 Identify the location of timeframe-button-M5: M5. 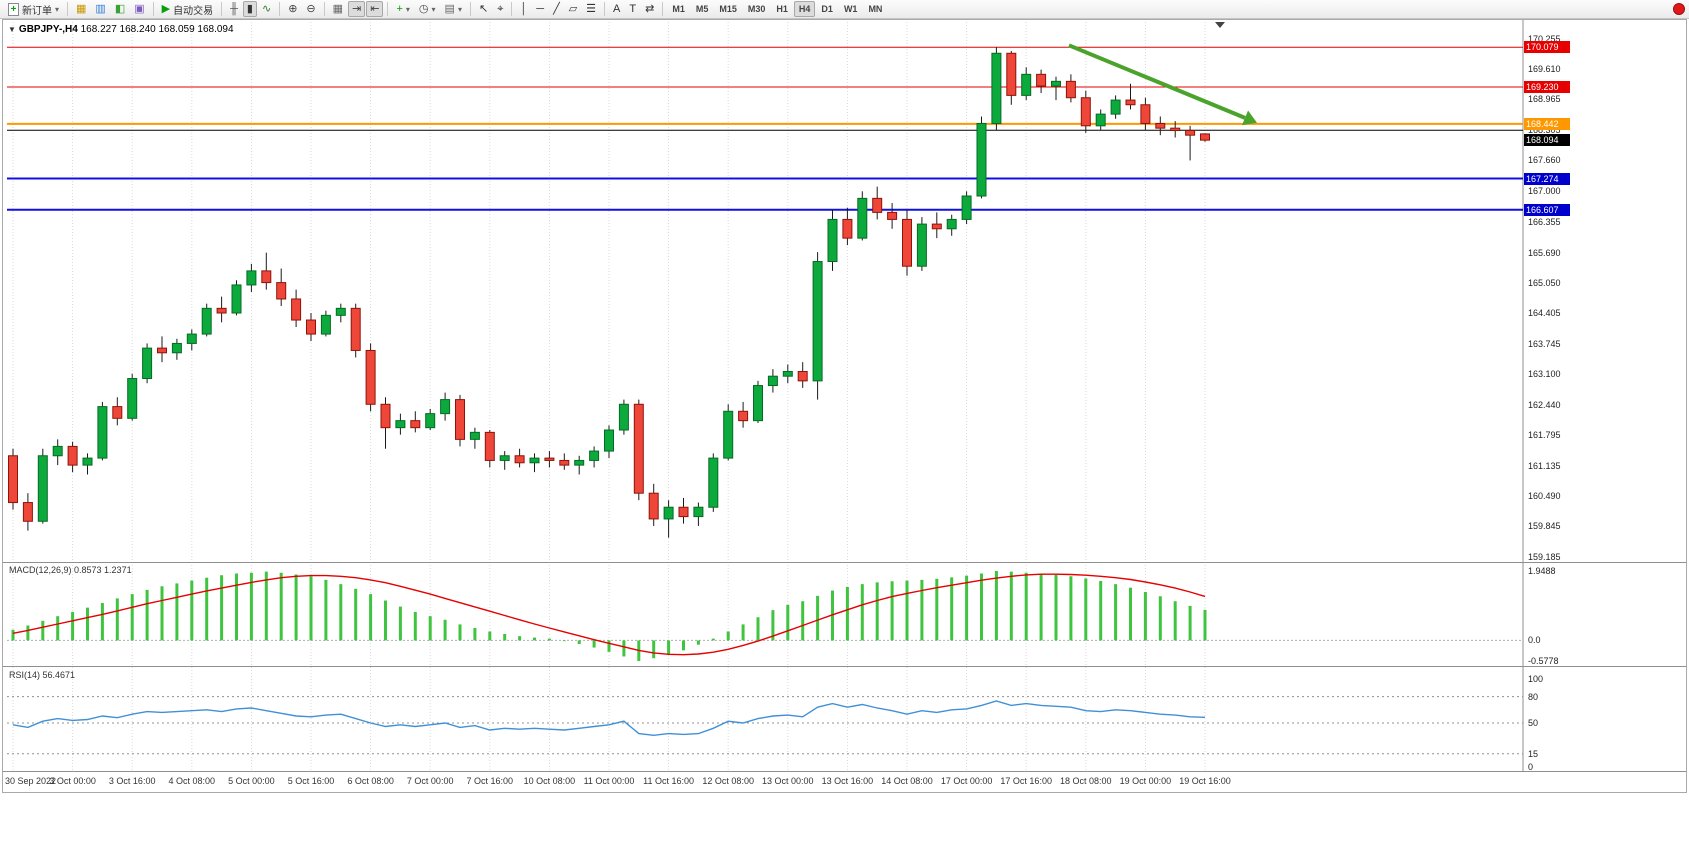
(702, 9).